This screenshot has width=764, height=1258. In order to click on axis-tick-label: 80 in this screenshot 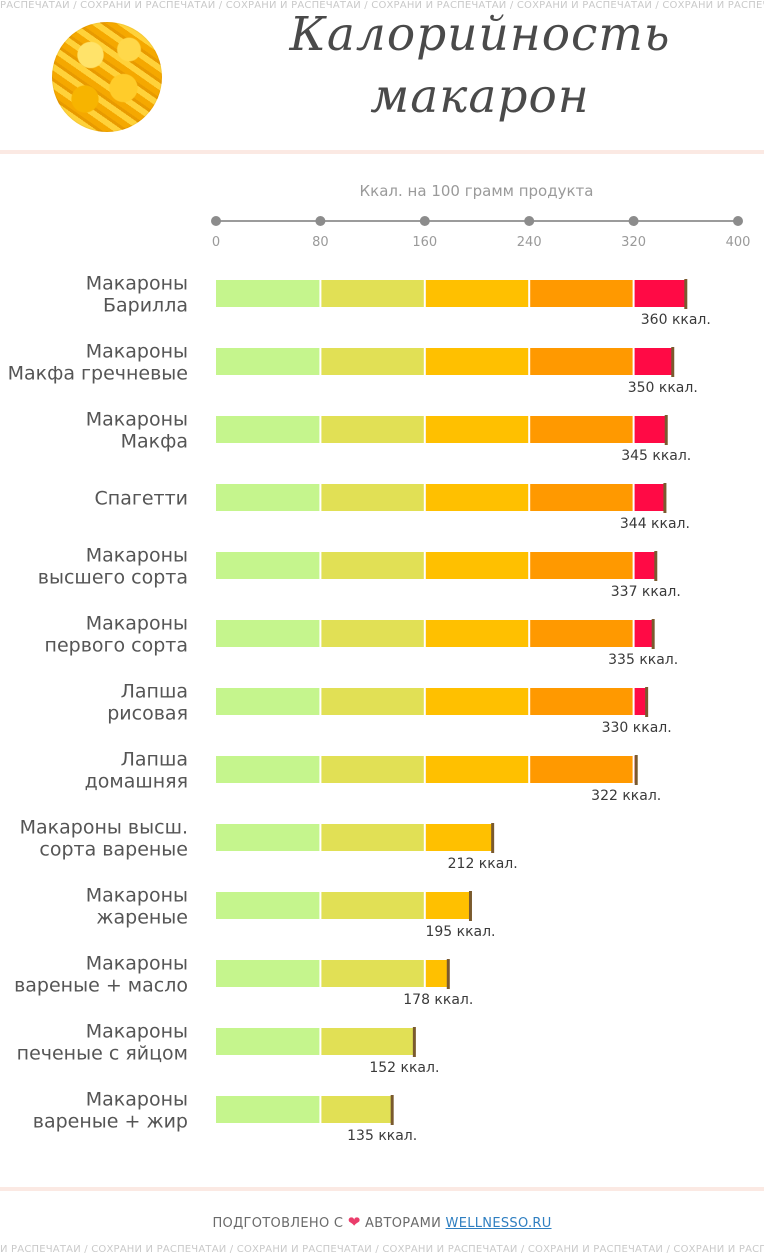, I will do `click(320, 242)`.